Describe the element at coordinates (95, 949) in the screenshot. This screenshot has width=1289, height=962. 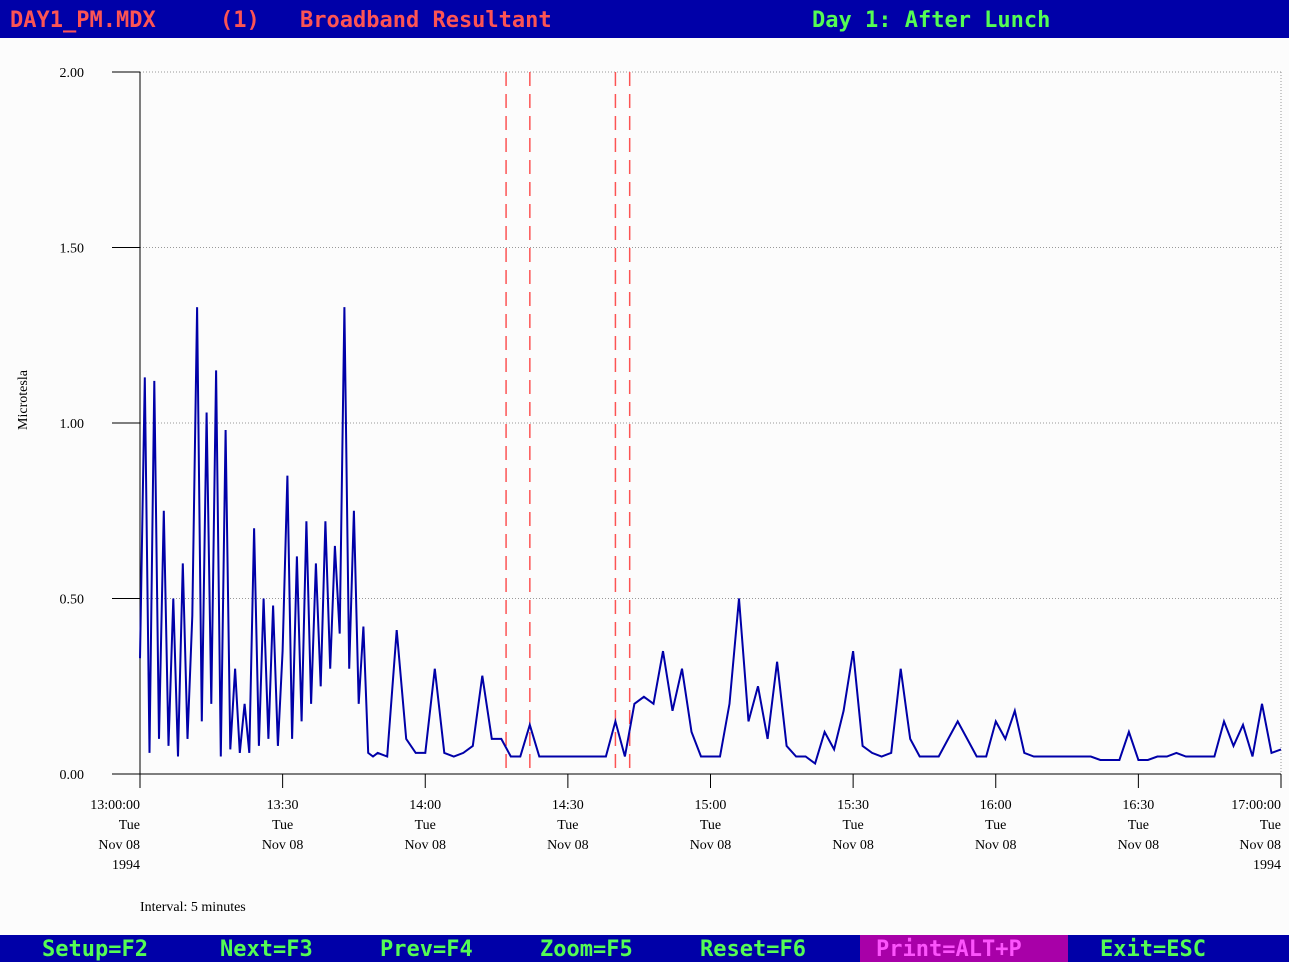
I see `function-key: Setup=F2` at that location.